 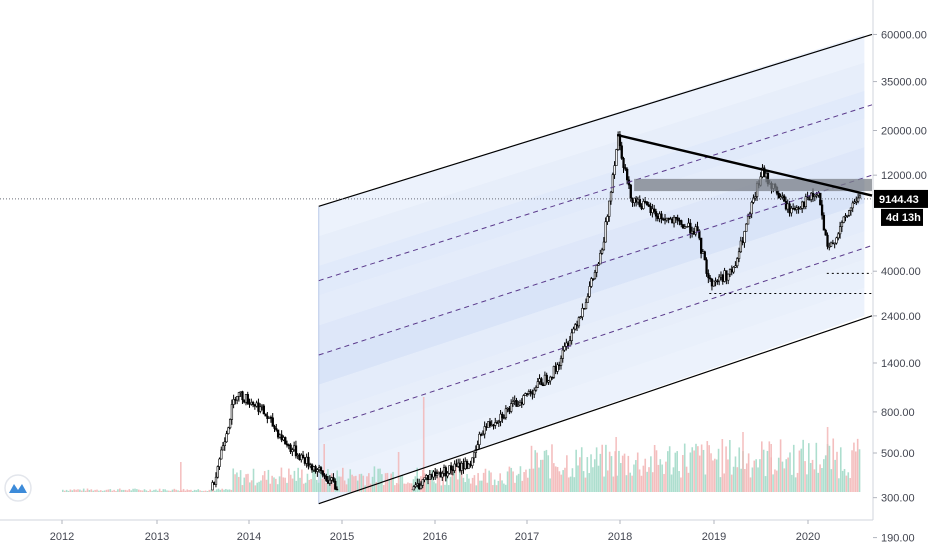 What do you see at coordinates (903, 218) in the screenshot?
I see `countdown-label: 4d 13h` at bounding box center [903, 218].